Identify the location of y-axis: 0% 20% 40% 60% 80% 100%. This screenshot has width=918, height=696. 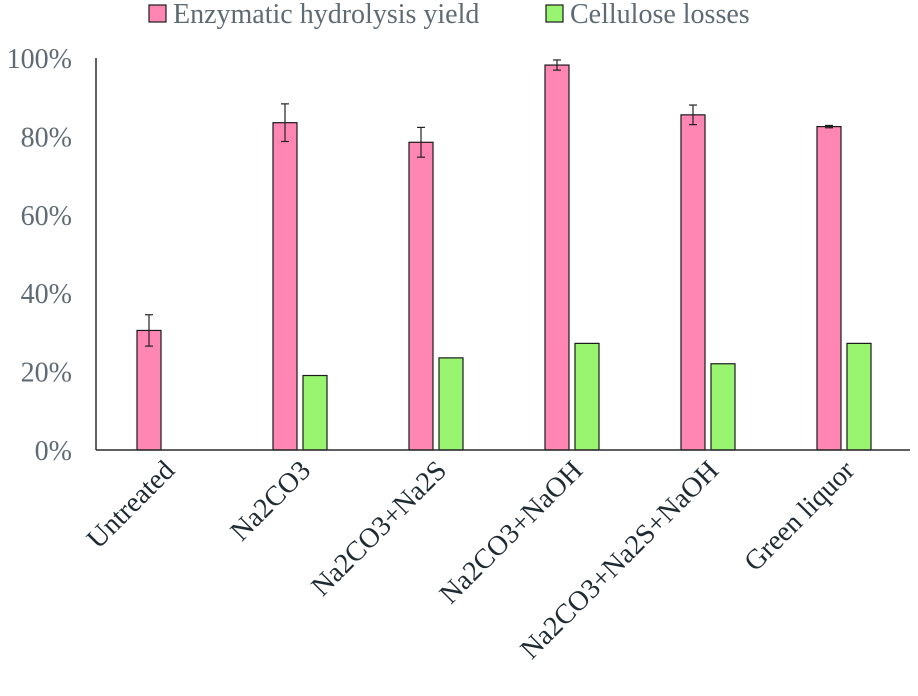
(52, 255).